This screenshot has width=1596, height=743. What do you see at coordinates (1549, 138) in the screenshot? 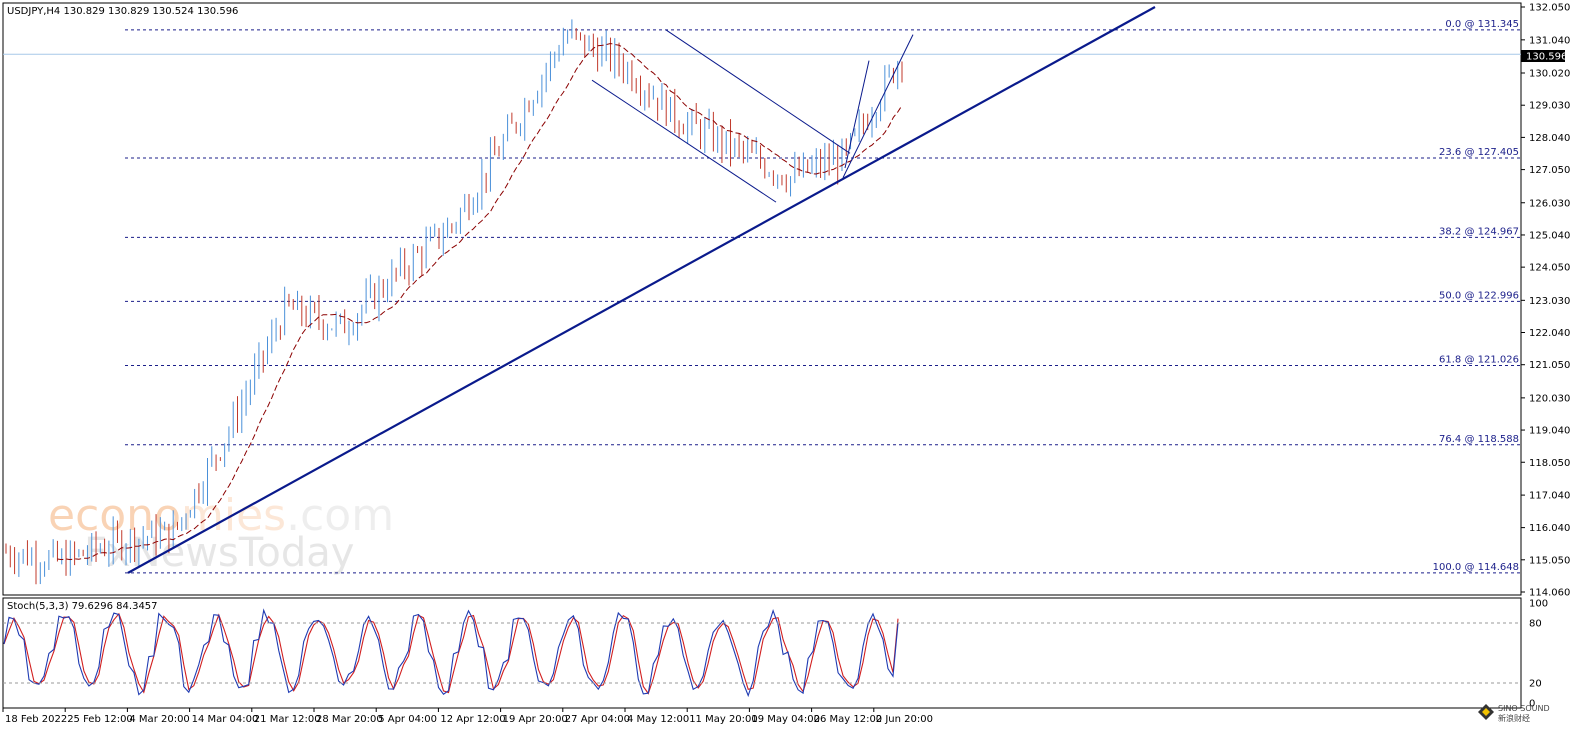
I see `y-tick-label: 128.040` at bounding box center [1549, 138].